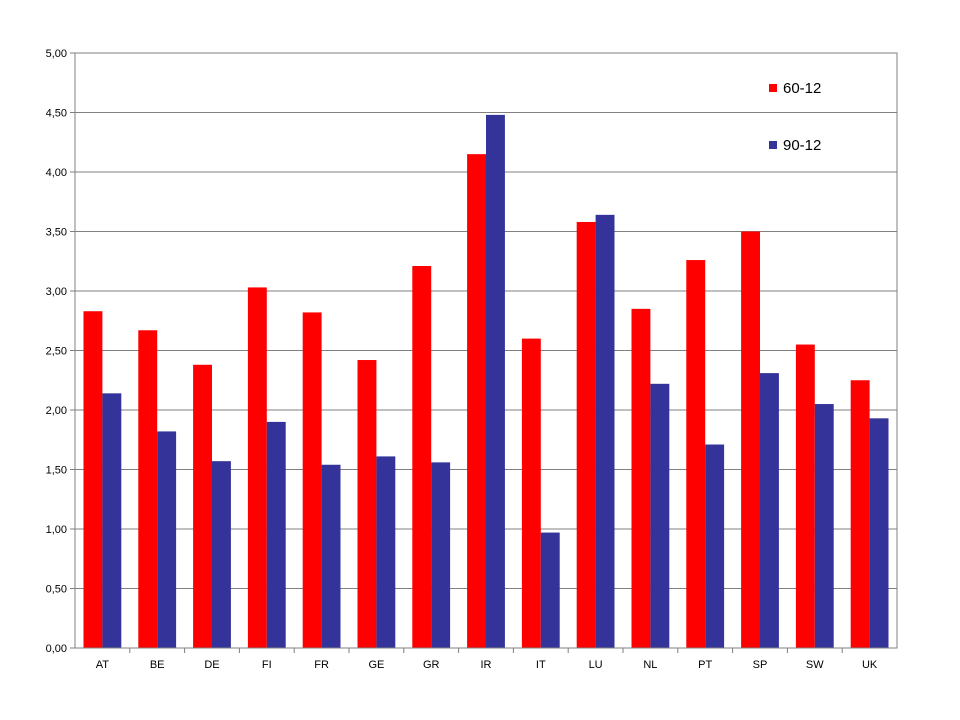 This screenshot has height=720, width=960. What do you see at coordinates (56, 292) in the screenshot?
I see `y-tick-label: 3,00` at bounding box center [56, 292].